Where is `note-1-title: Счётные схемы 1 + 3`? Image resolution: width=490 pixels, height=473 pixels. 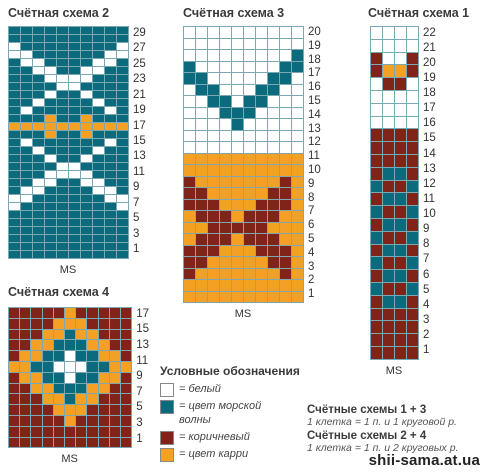 note-1-title: Счётные схемы 1 + 3 is located at coordinates (367, 410).